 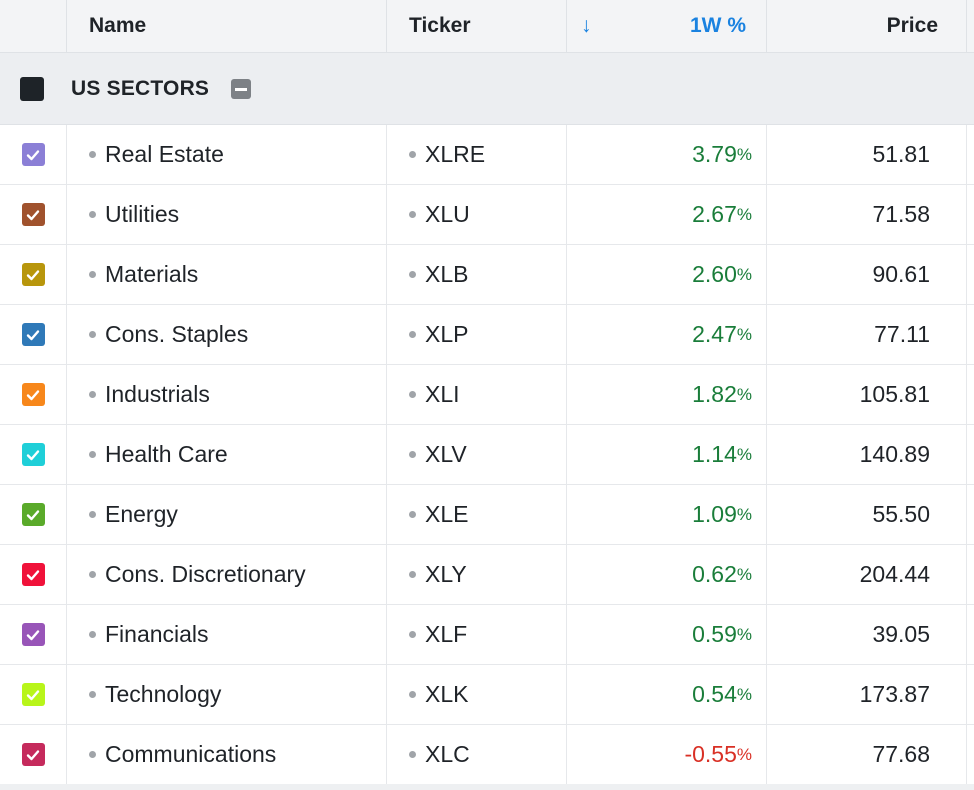 I want to click on sort-arrow-down-icon: ↓, so click(x=586, y=25).